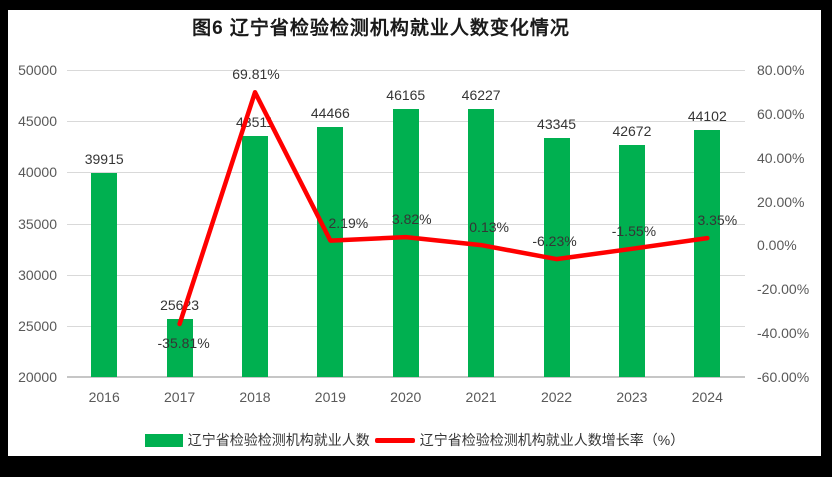 Image resolution: width=832 pixels, height=477 pixels. What do you see at coordinates (406, 95) in the screenshot?
I see `bar-value-label: 46165` at bounding box center [406, 95].